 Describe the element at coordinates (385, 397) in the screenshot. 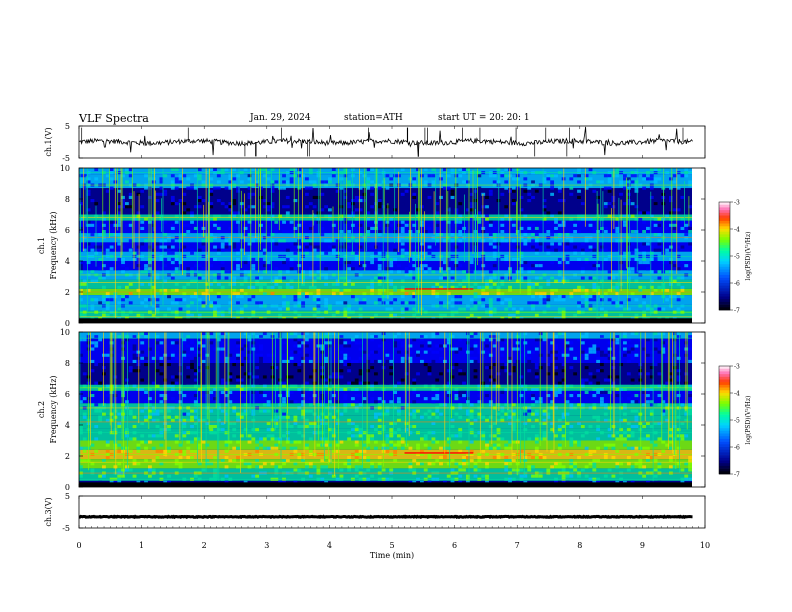

I see `spec2-band` at that location.